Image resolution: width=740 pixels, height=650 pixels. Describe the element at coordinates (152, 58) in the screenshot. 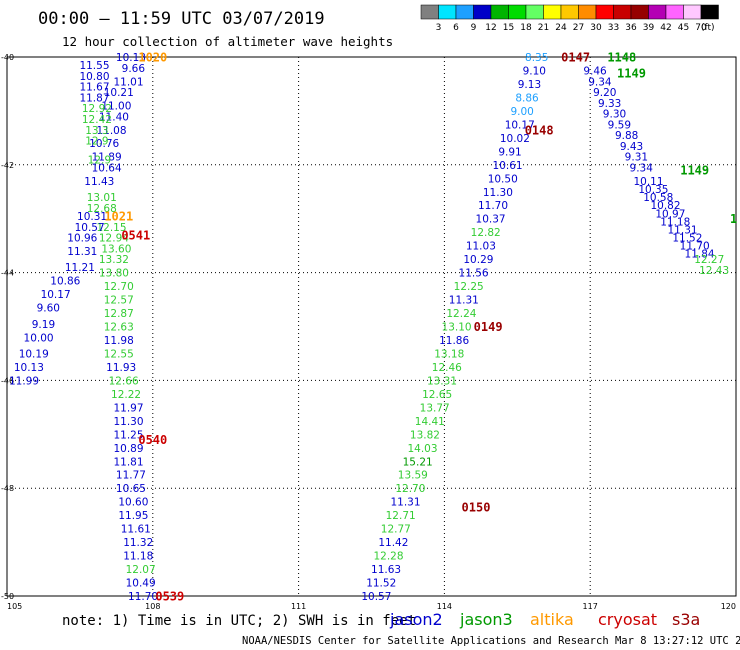

I see `pass-time-label: 1020` at that location.